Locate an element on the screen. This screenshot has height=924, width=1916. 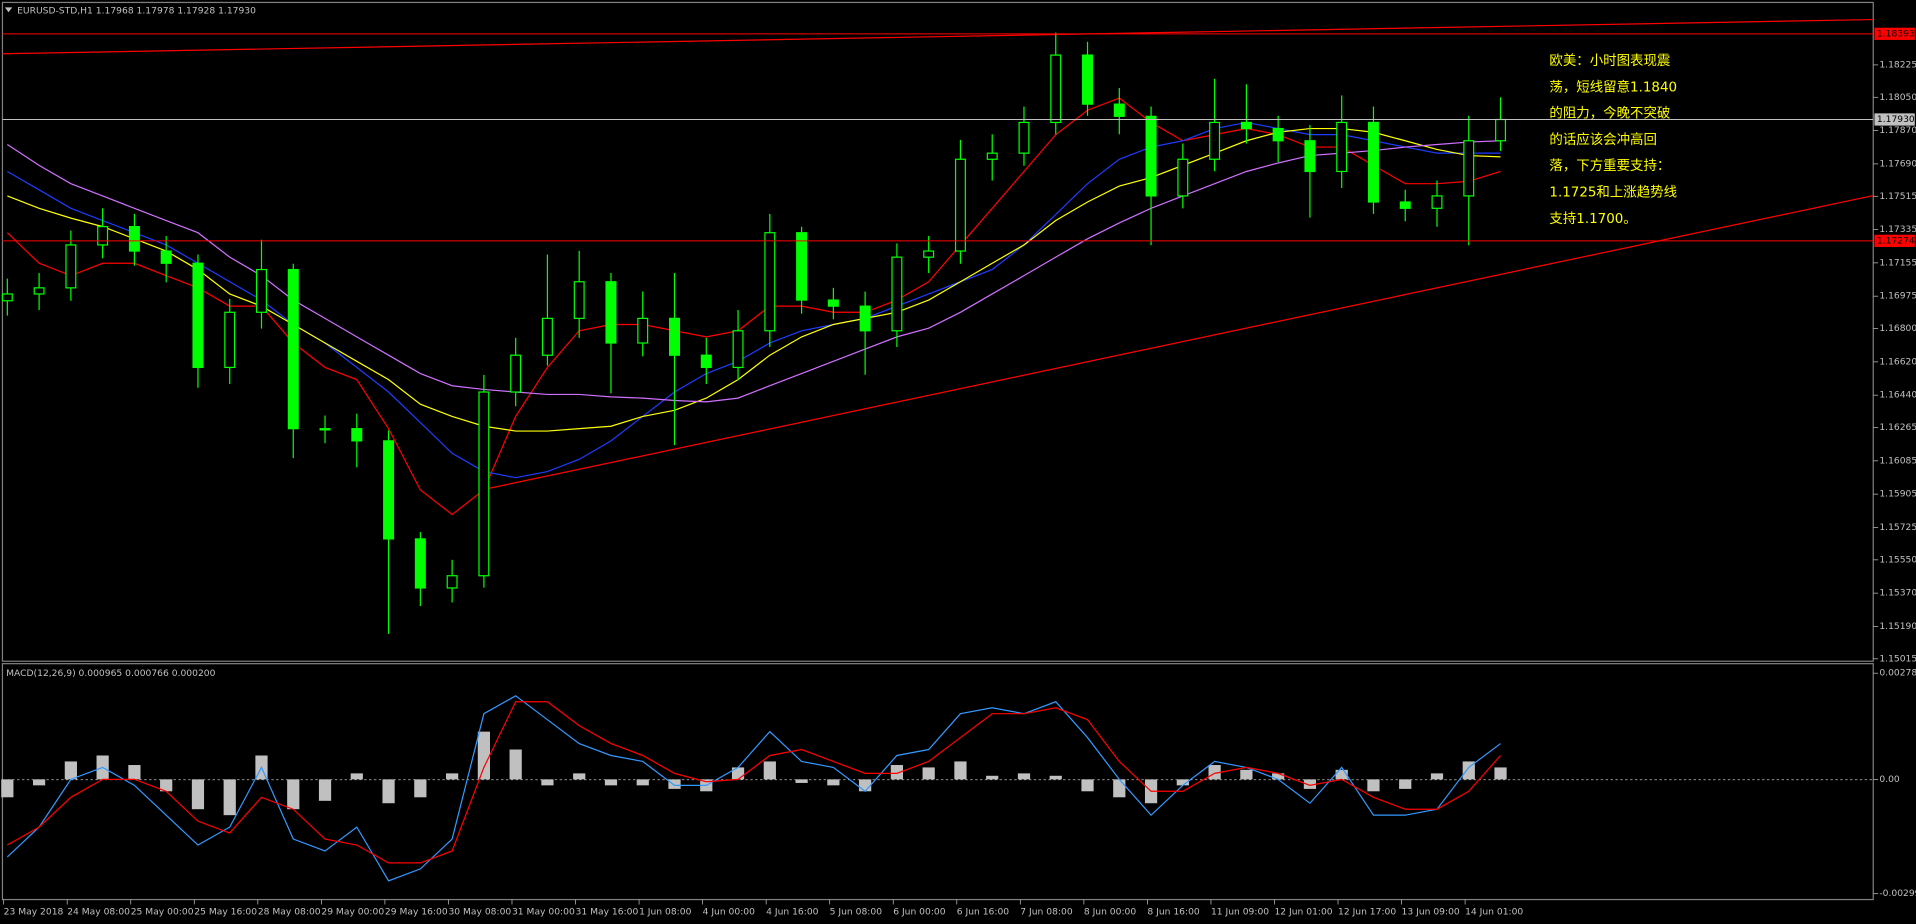
y-tick-label: 1.15905 is located at coordinates (1897, 494).